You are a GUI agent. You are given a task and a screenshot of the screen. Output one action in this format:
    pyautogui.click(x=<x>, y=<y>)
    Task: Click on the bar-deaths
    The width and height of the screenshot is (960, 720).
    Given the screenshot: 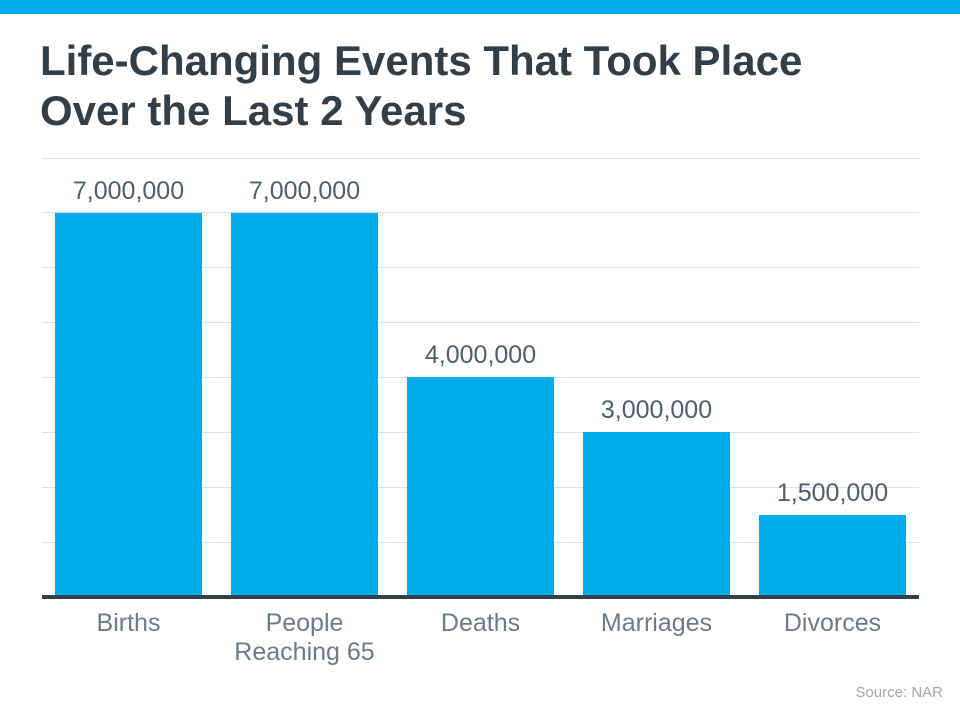 What is the action you would take?
    pyautogui.click(x=480, y=487)
    